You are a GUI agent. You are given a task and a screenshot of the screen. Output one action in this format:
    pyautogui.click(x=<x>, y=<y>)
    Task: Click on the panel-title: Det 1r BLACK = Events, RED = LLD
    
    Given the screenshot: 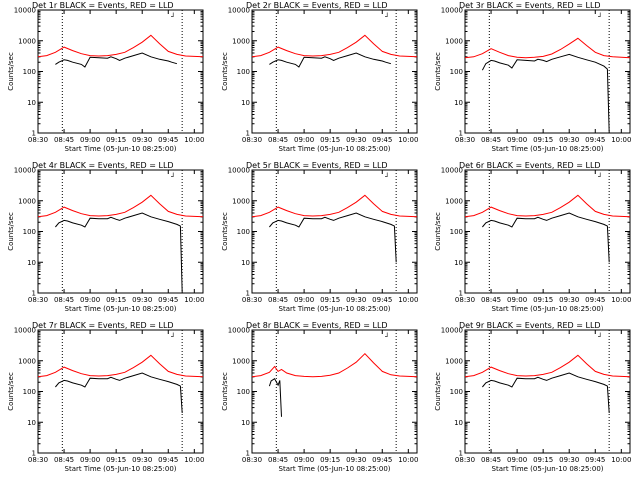 What is the action you would take?
    pyautogui.click(x=103, y=5)
    